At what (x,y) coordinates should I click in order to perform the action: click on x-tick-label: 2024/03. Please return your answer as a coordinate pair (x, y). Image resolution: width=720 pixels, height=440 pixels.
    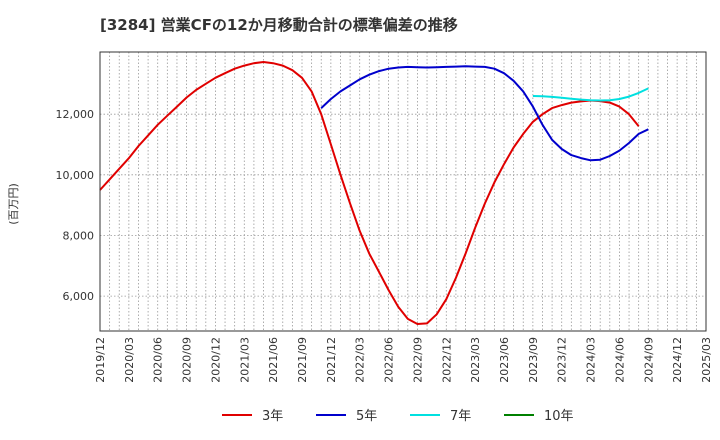
    Looking at the image, I should click on (591, 360).